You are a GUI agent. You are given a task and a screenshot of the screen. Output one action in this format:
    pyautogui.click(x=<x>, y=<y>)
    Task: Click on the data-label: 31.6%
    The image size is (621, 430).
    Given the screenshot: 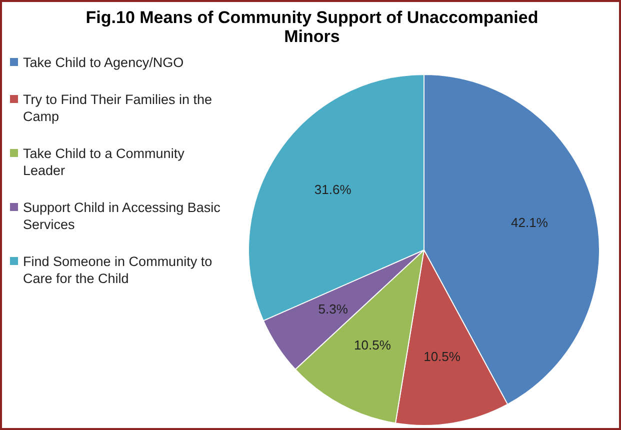 What is the action you would take?
    pyautogui.click(x=333, y=190)
    